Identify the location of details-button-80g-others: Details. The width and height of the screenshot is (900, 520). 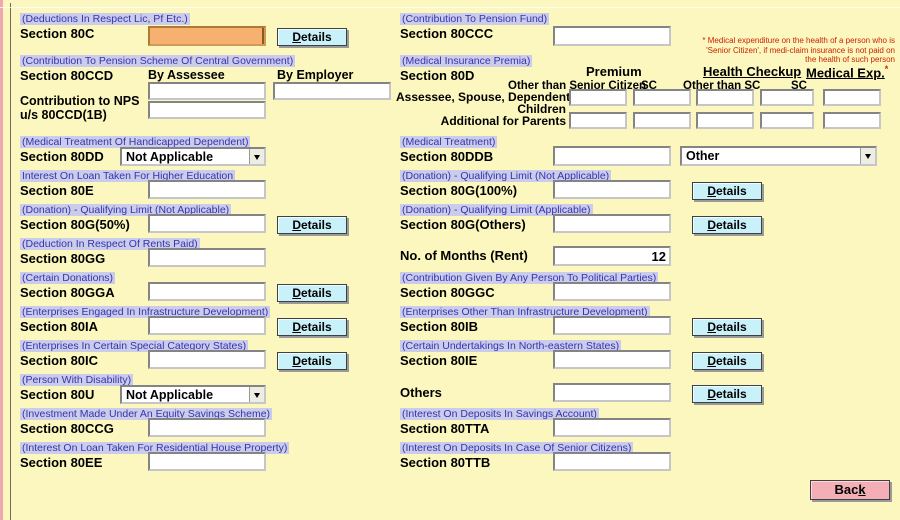
(727, 225).